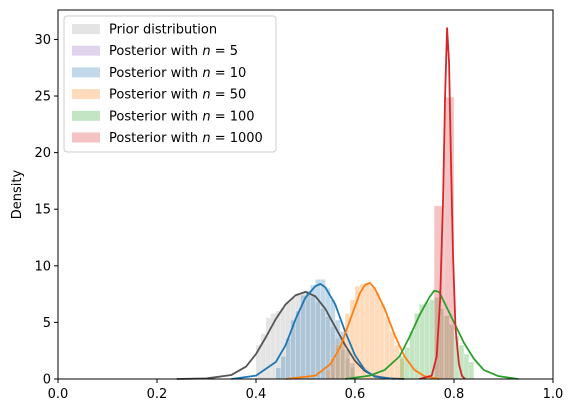 This screenshot has height=413, width=574. What do you see at coordinates (47, 323) in the screenshot?
I see `y-tick-label: 5` at bounding box center [47, 323].